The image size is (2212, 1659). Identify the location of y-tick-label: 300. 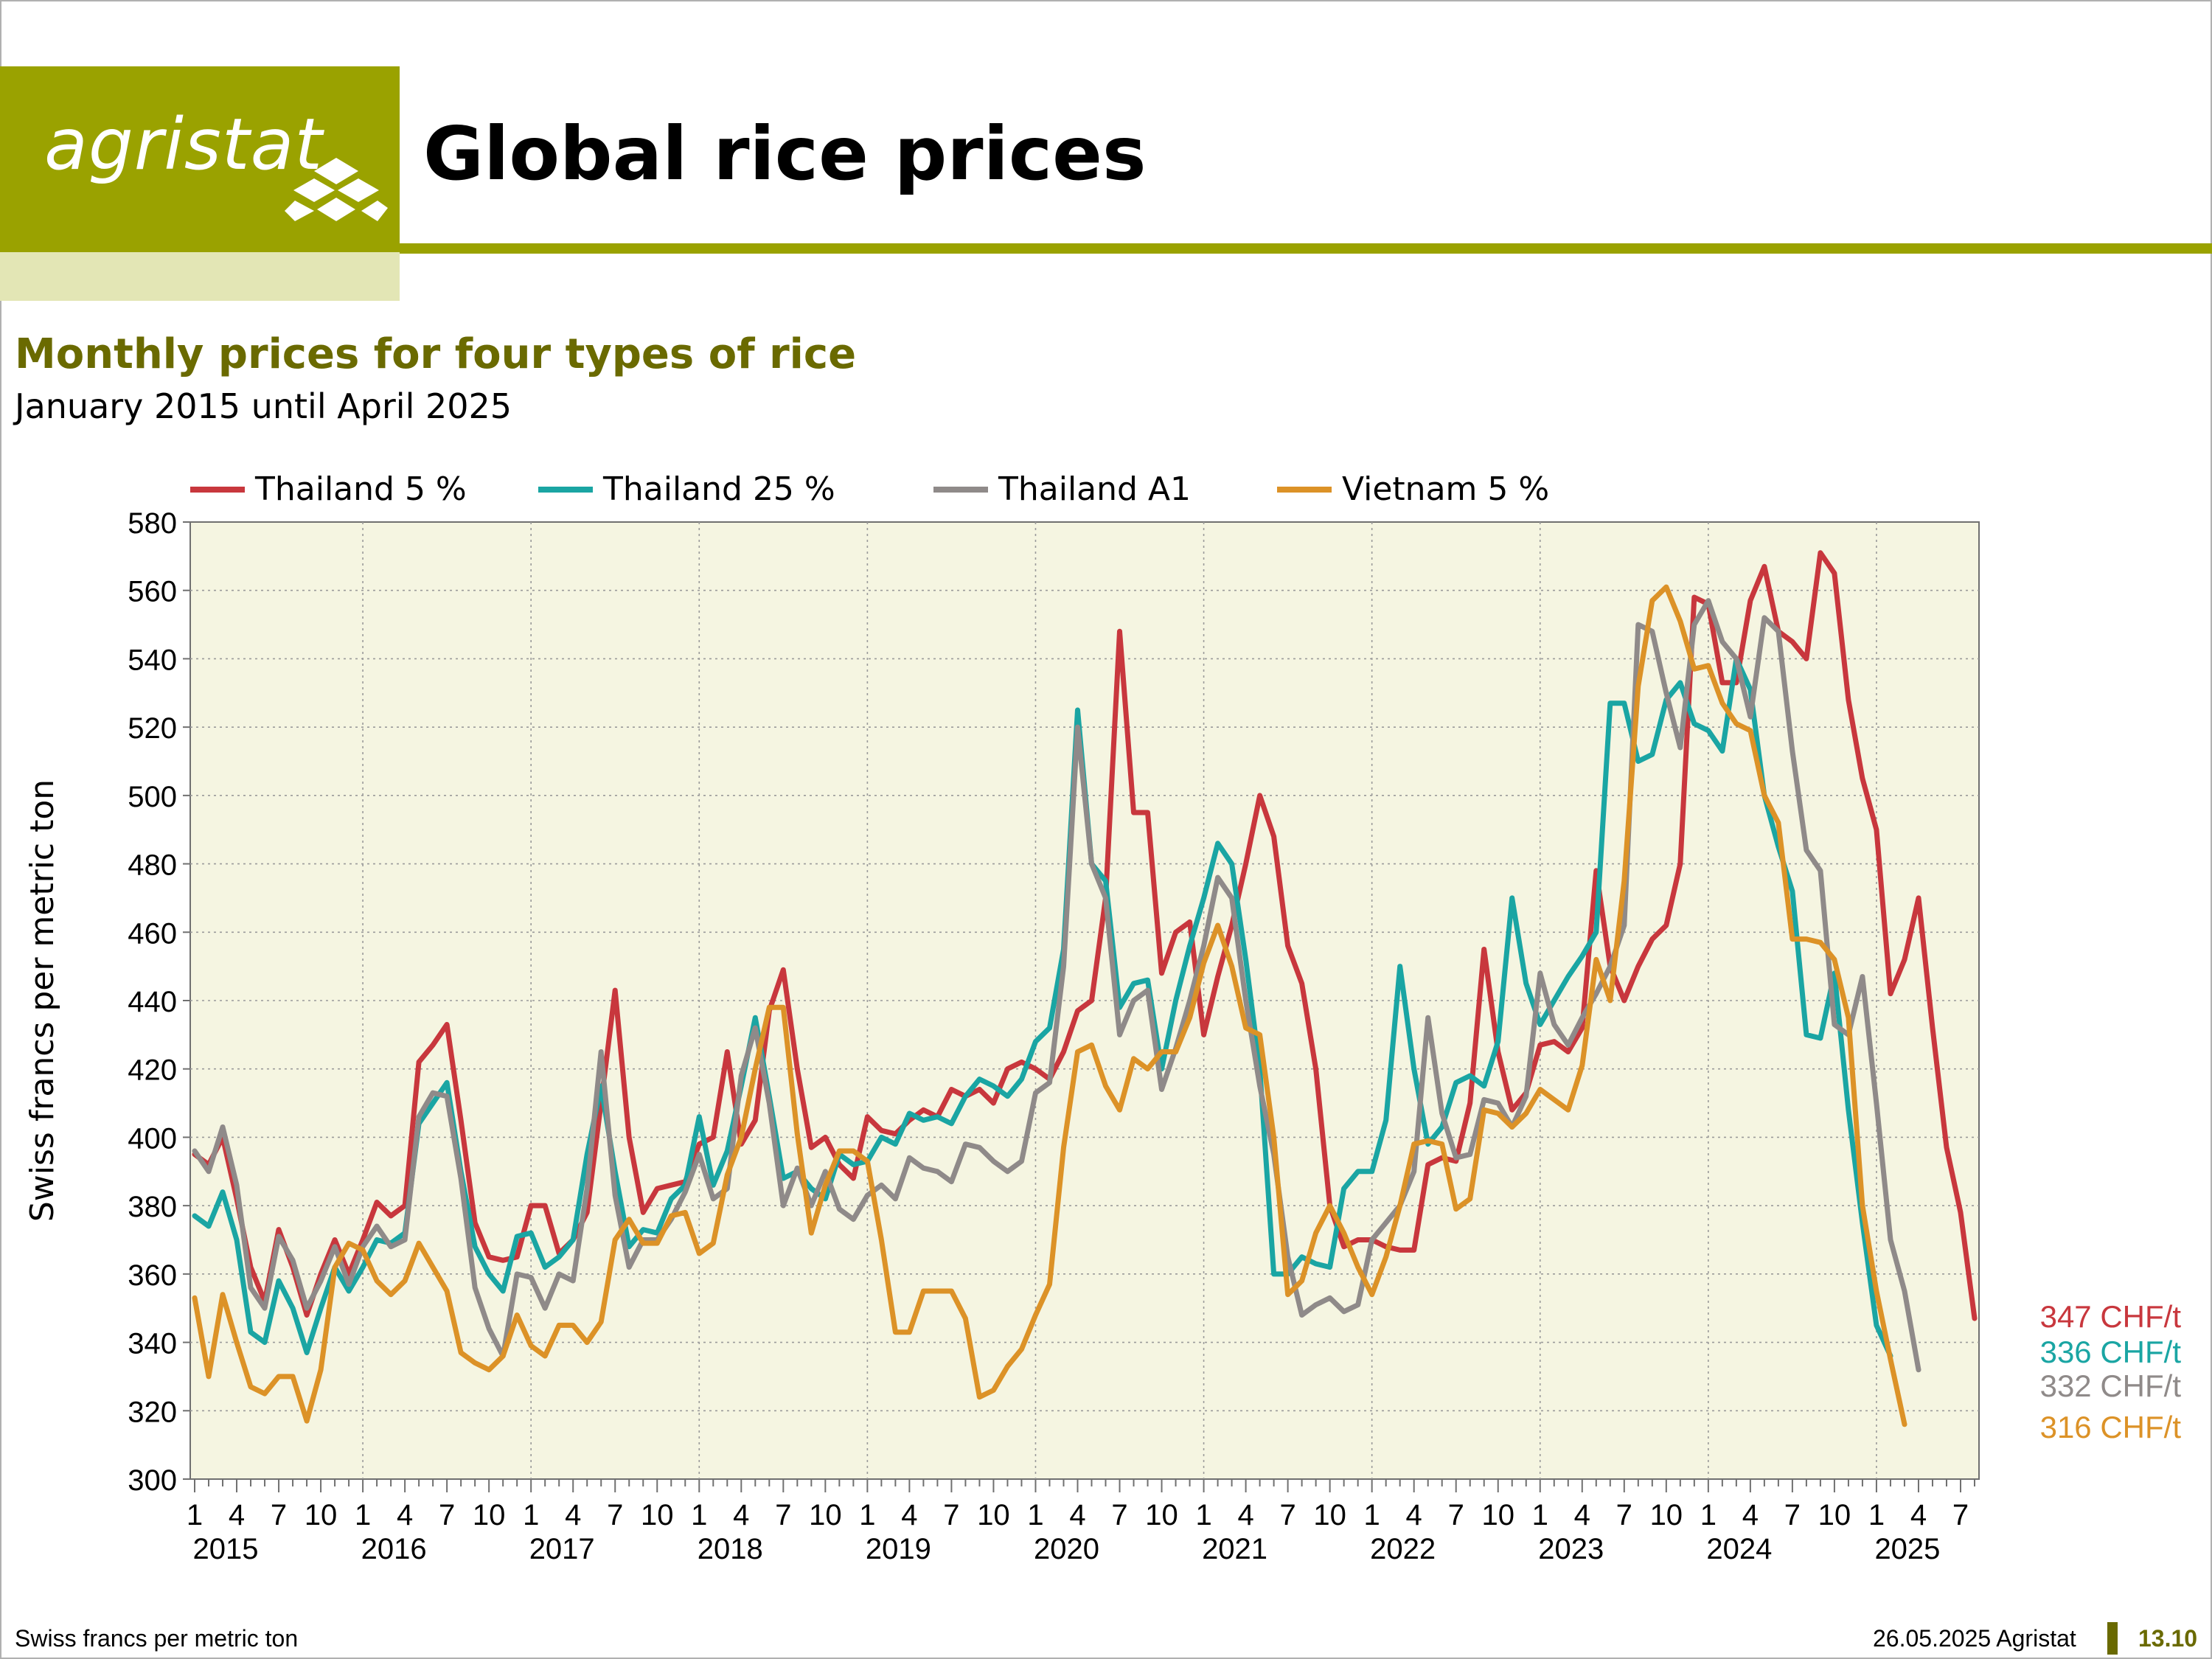
(152, 1480).